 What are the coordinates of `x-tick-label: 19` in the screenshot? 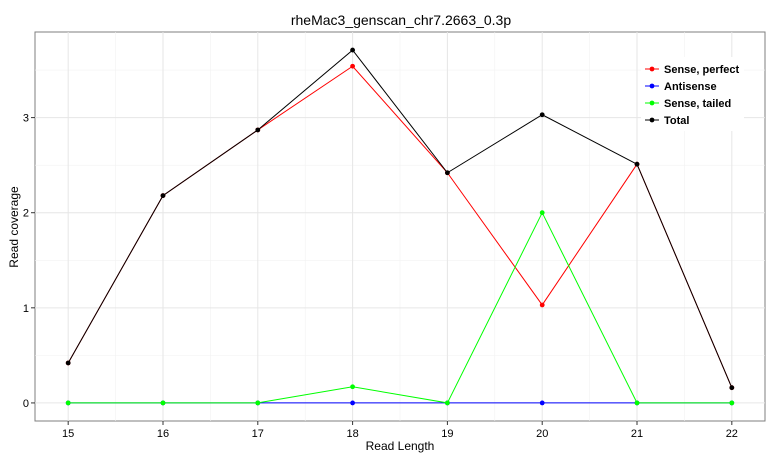 It's located at (447, 434).